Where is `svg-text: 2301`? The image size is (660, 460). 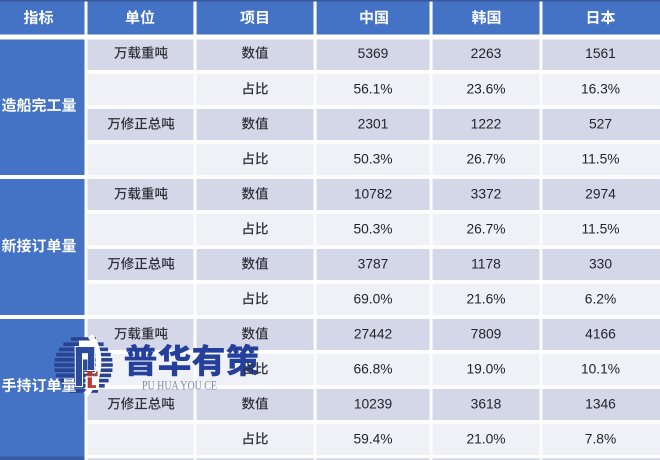
svg-text: 2301 is located at coordinates (373, 124).